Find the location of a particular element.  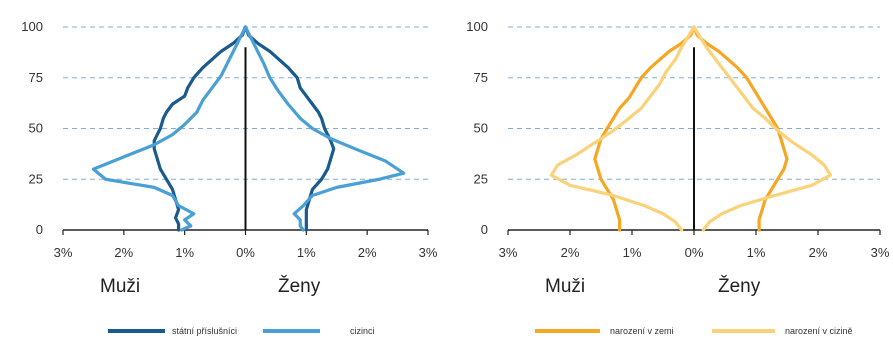

legend-label-1: cizinci is located at coordinates (362, 331).